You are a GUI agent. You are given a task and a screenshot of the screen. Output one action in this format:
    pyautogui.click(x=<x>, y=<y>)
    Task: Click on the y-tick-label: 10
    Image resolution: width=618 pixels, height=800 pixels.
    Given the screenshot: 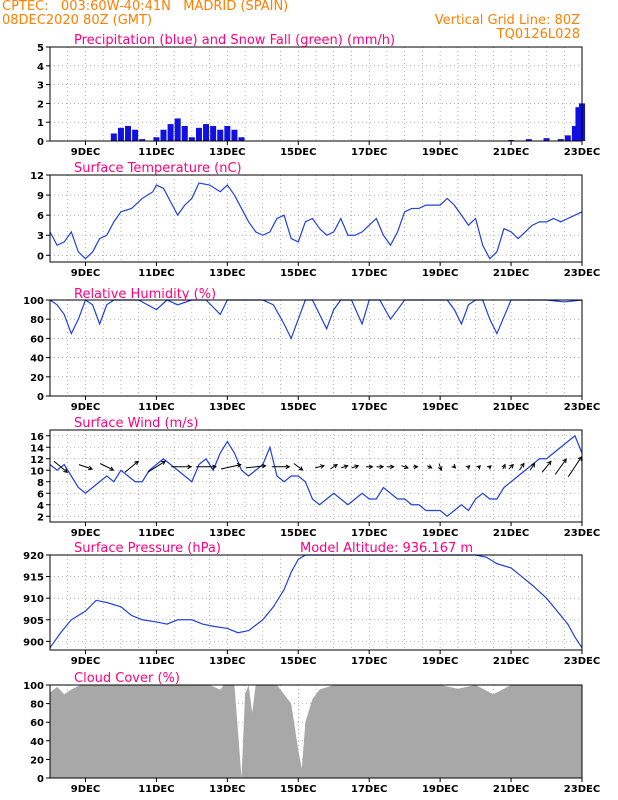 What is the action you would take?
    pyautogui.click(x=37, y=471)
    